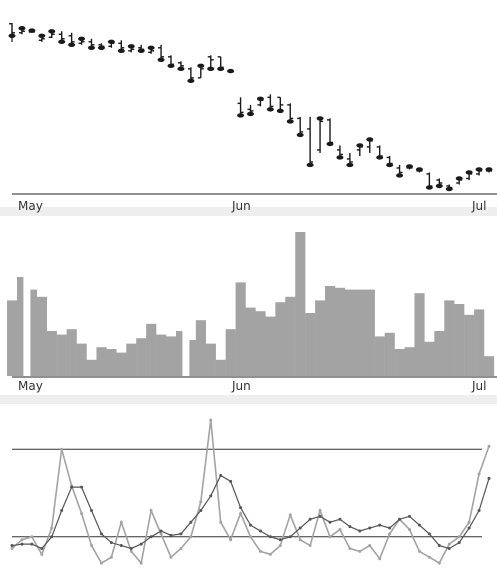  What do you see at coordinates (186, 301) in the screenshot?
I see `volume-gap` at bounding box center [186, 301].